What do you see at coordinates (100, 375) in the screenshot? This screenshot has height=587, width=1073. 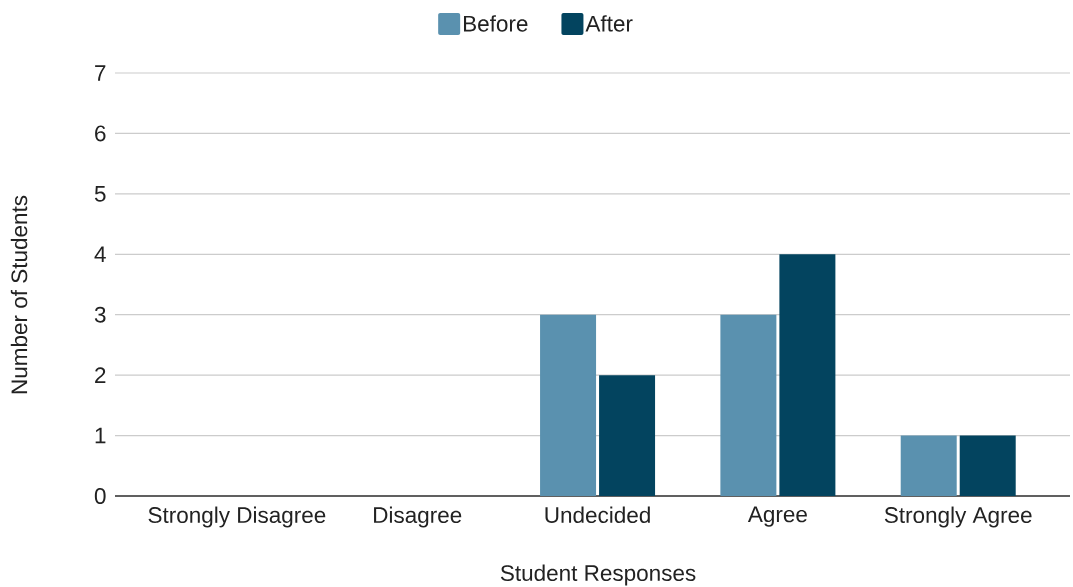 I see `y-tick-label: 2` at bounding box center [100, 375].